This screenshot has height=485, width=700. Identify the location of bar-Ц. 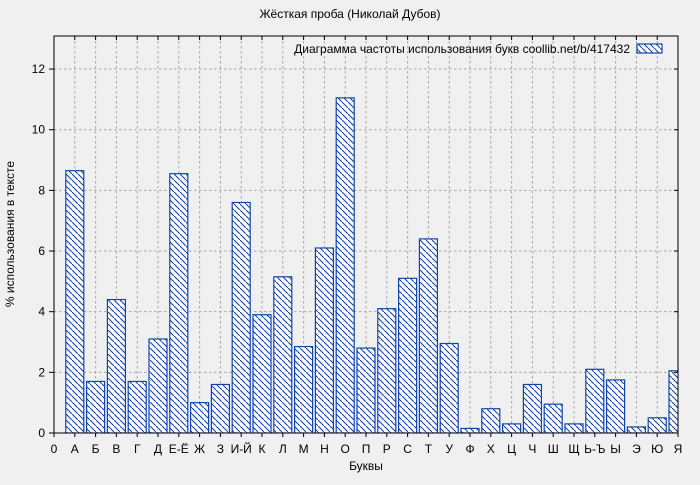
(512, 428).